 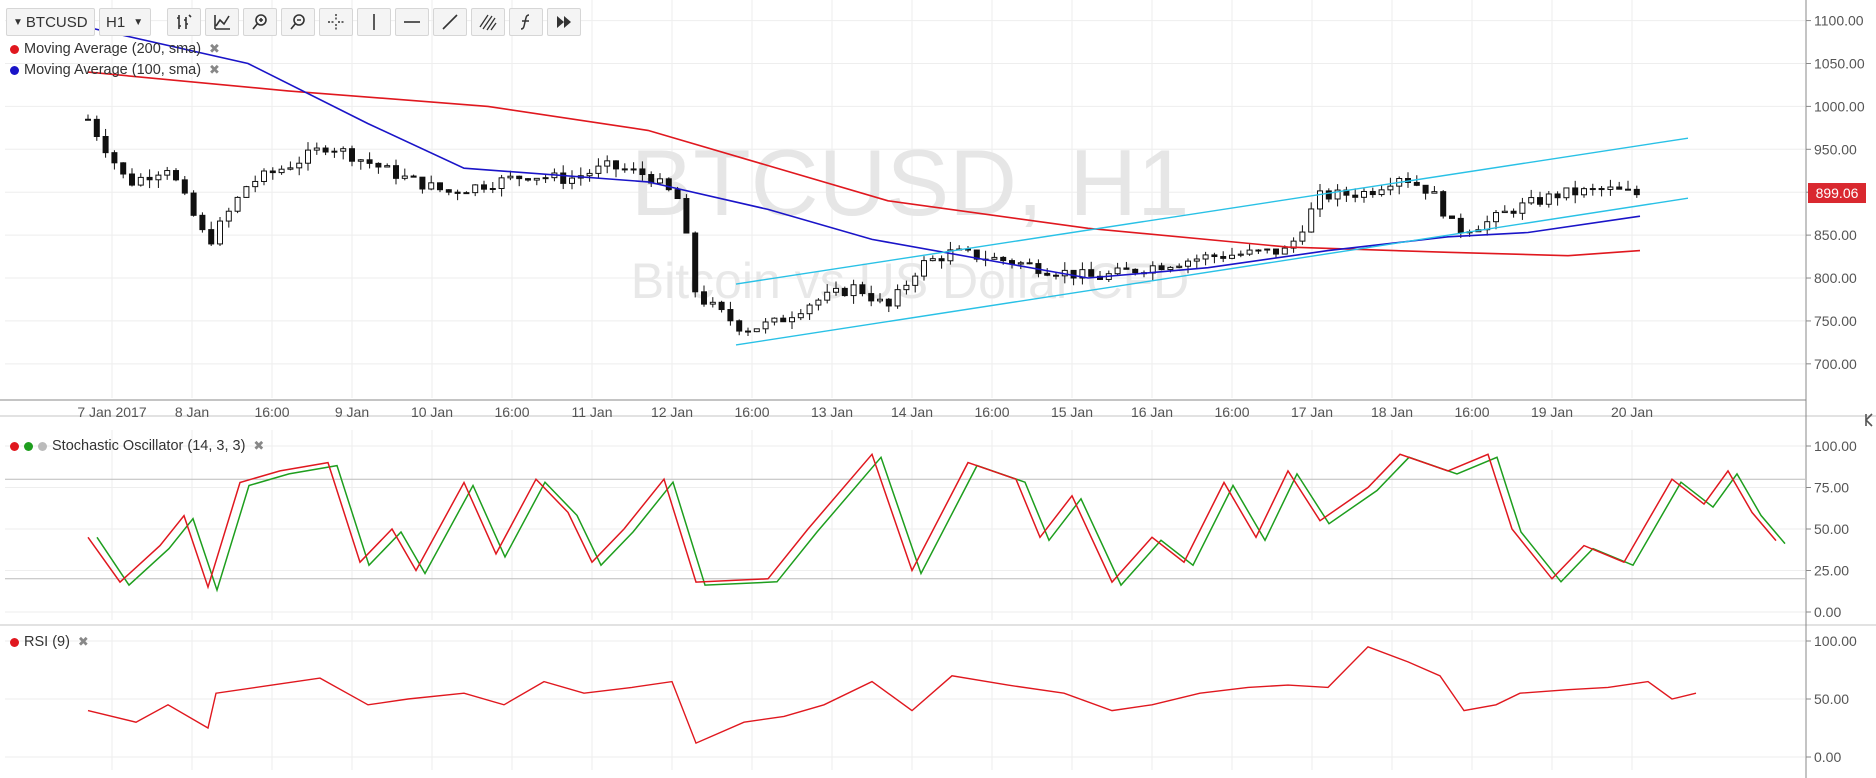 I want to click on crosshair-button, so click(x=335, y=22).